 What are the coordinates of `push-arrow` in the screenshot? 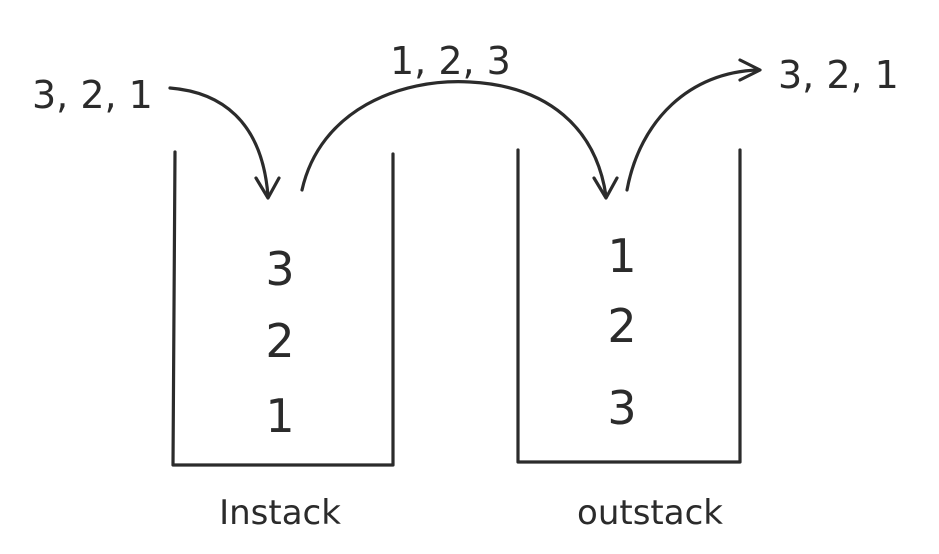 It's located at (224, 143).